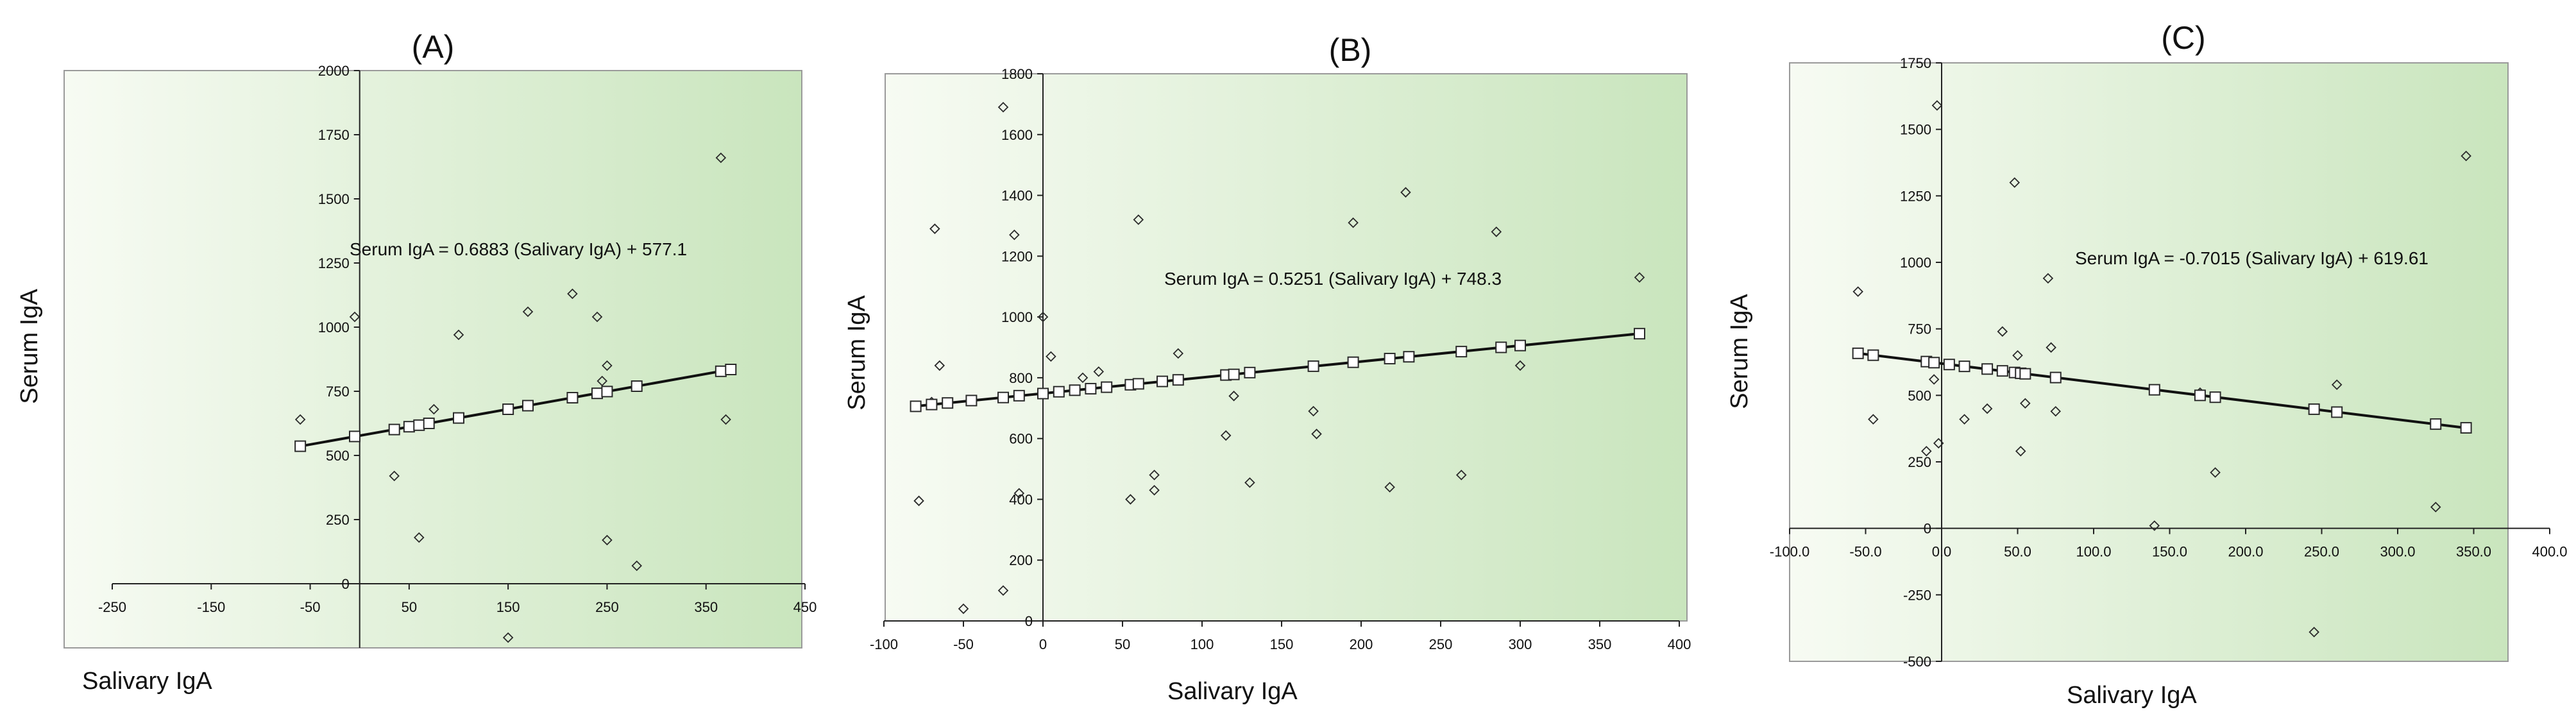 The height and width of the screenshot is (721, 2576). I want to click on y-tick-label: 0, so click(1029, 621).